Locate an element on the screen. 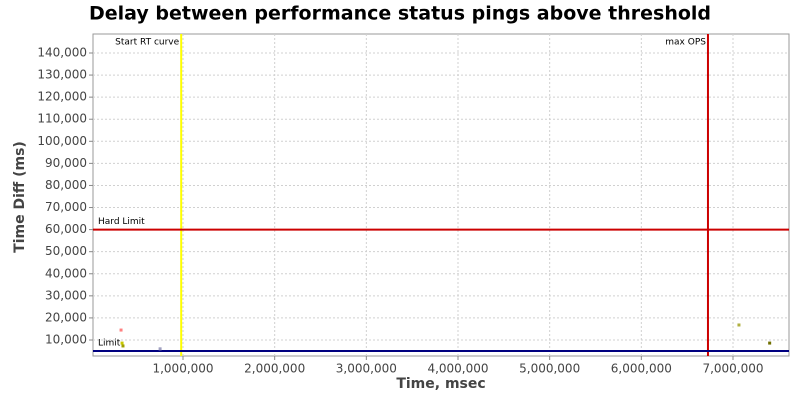 The width and height of the screenshot is (800, 400). x-tick-label: 3,000,000 is located at coordinates (366, 369).